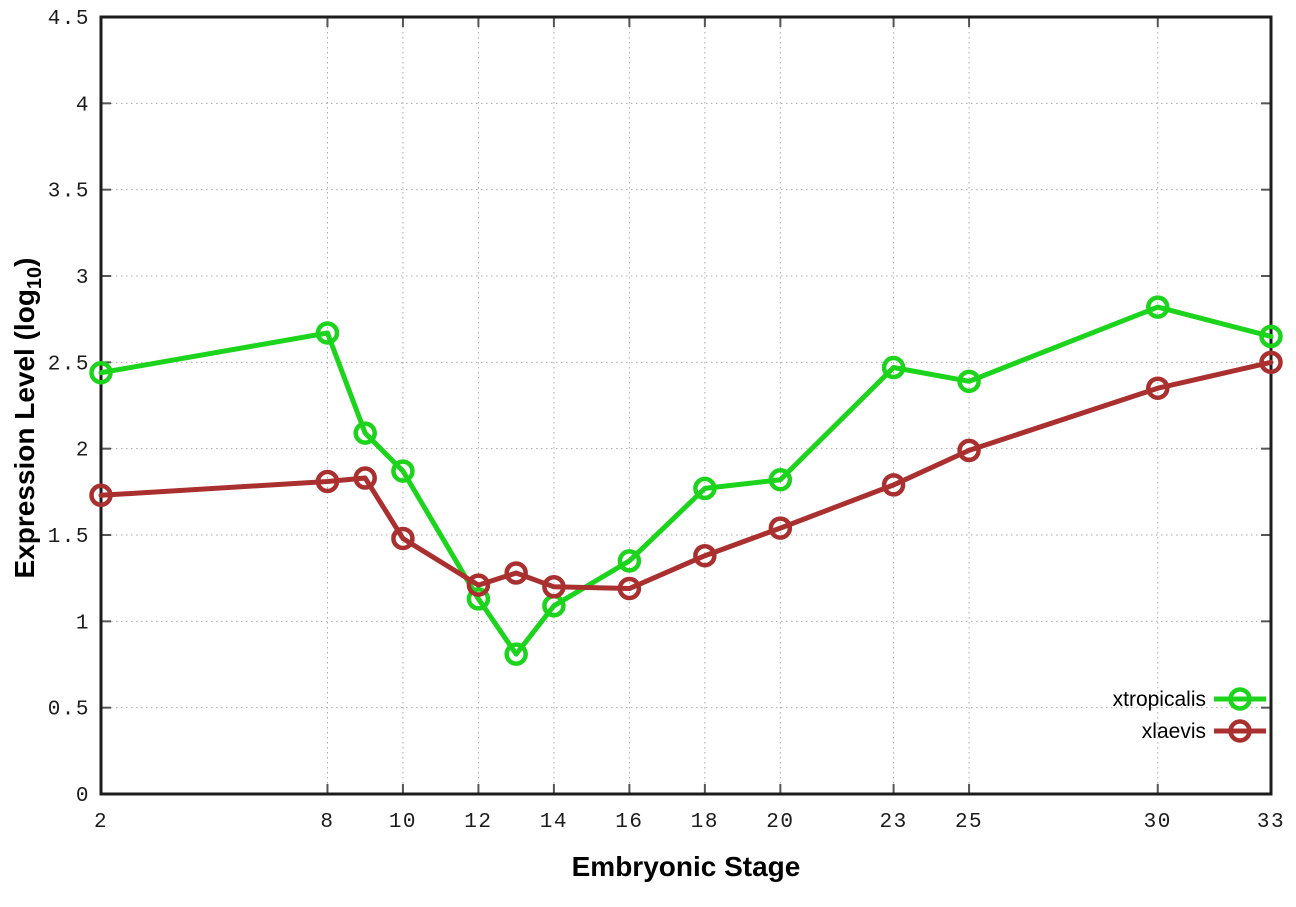 The image size is (1296, 907). Describe the element at coordinates (69, 537) in the screenshot. I see `y-tick-label: 1.5` at that location.